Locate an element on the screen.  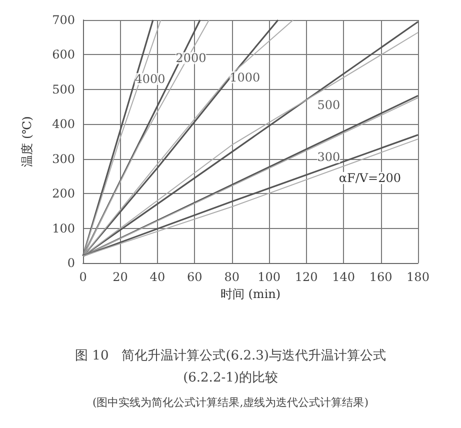
text: (图中实线为简化公式计算结果,虚线为迭代公式计算结果) is located at coordinates (230, 402).